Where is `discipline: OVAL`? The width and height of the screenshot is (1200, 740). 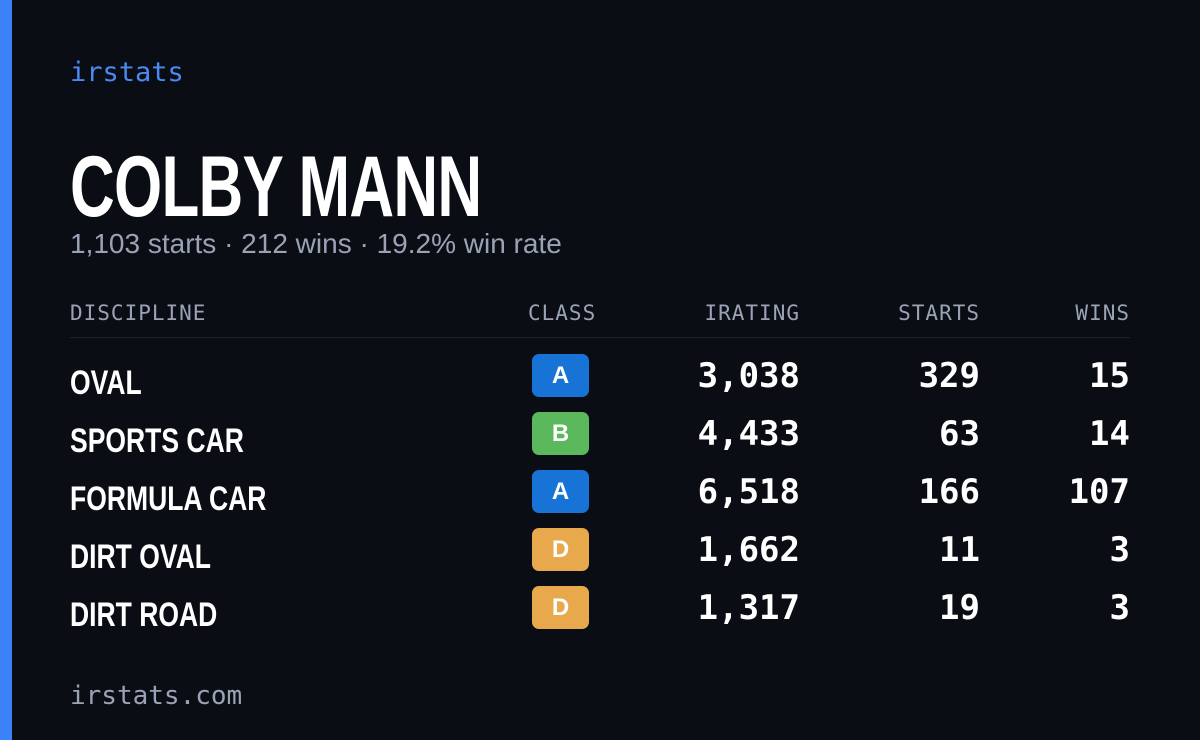
discipline: OVAL is located at coordinates (106, 383).